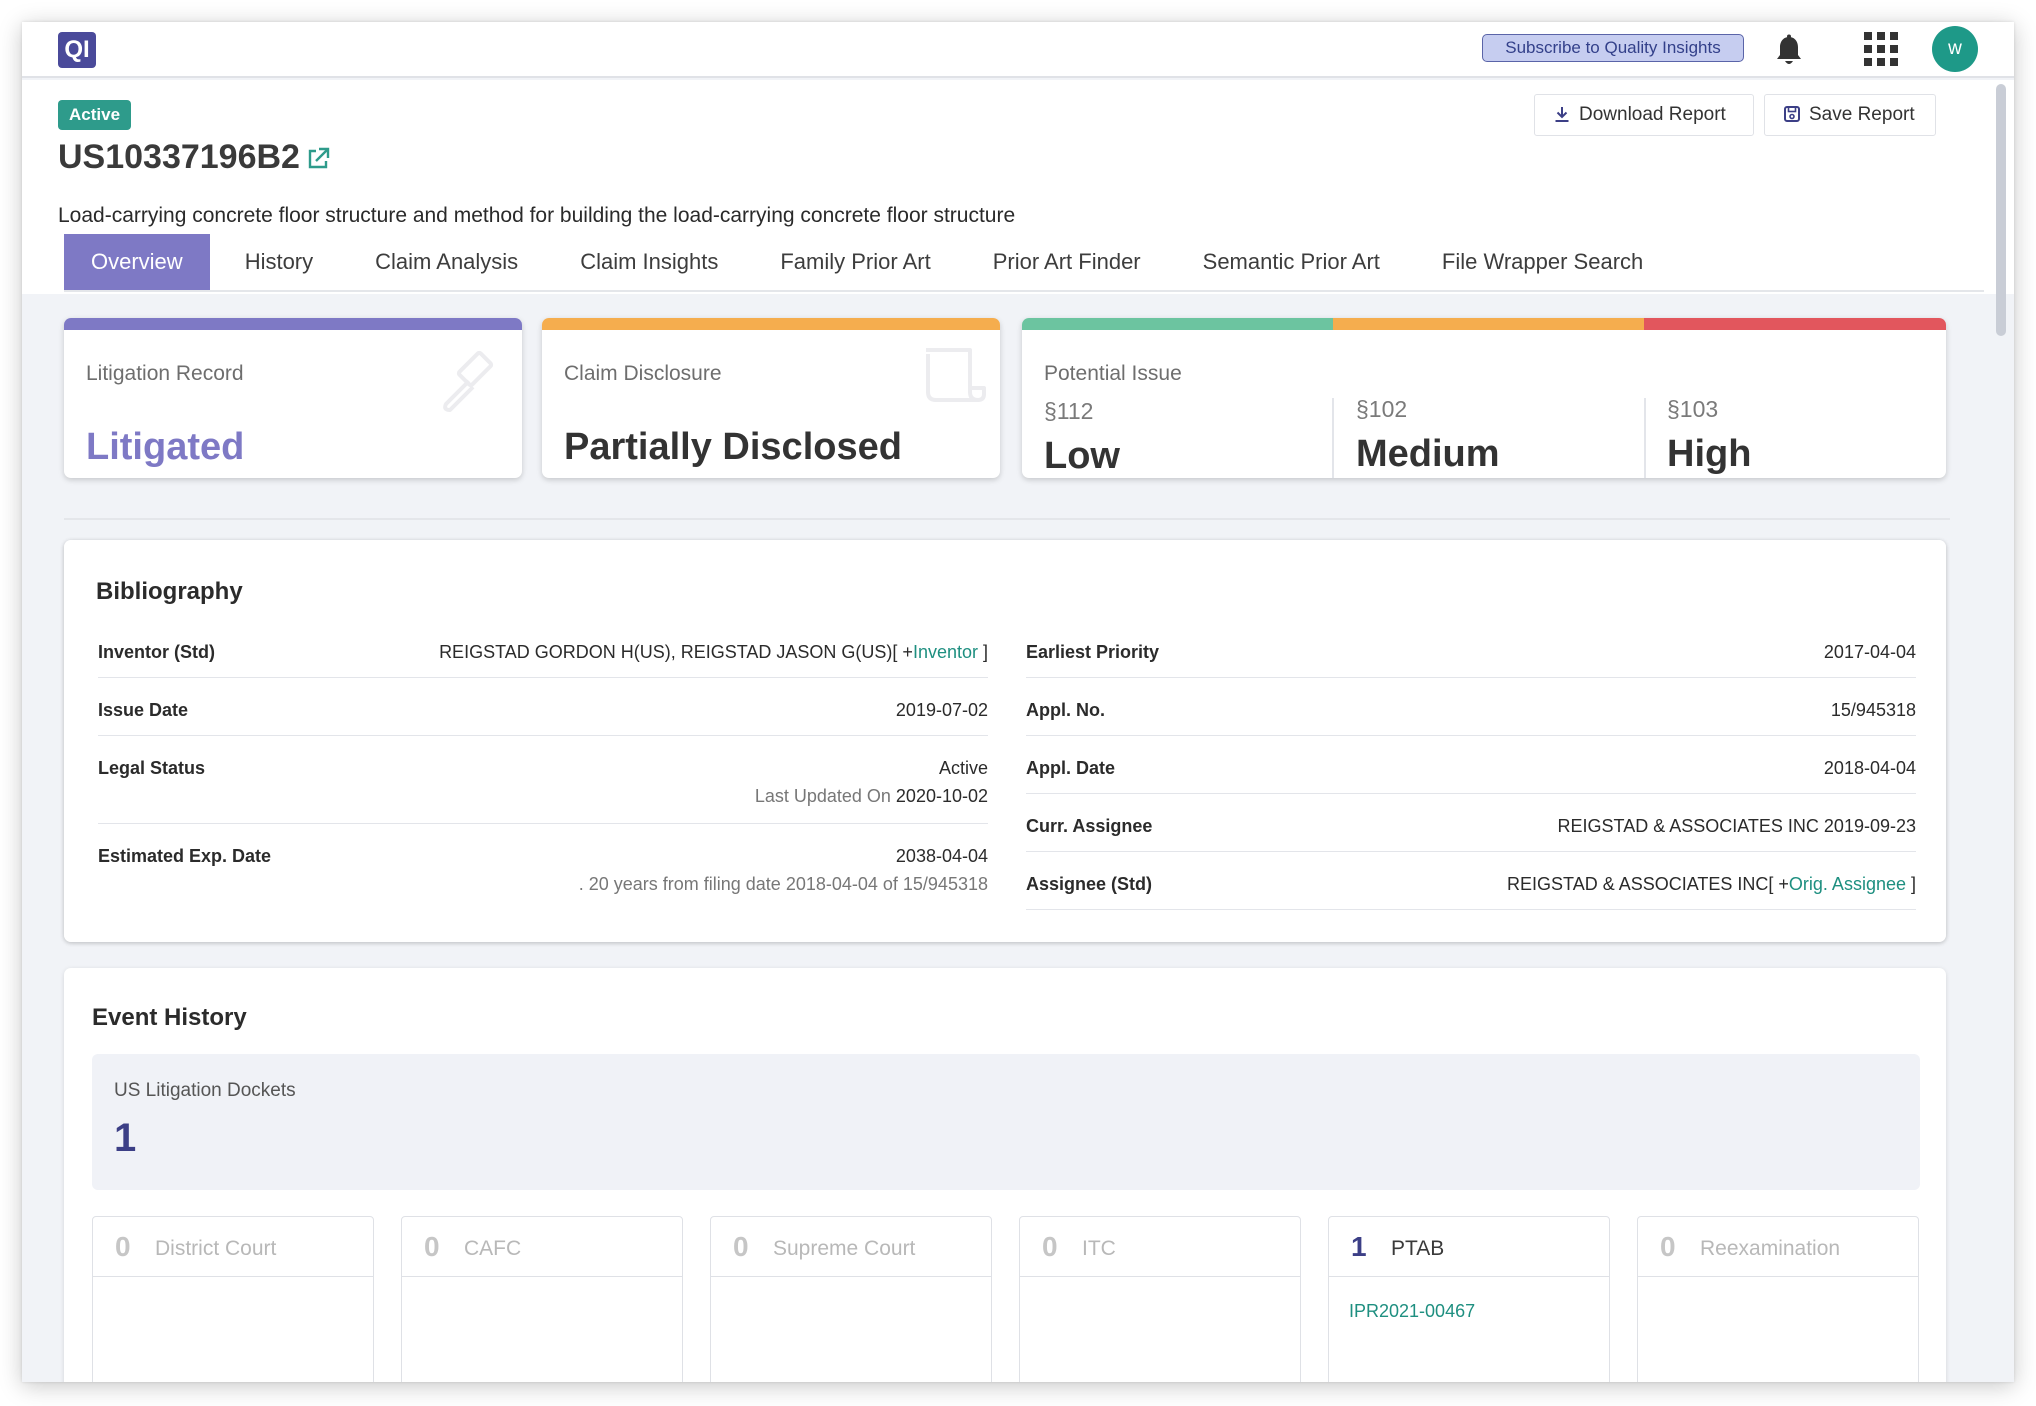  I want to click on bib-key: Appl. No., so click(1065, 710).